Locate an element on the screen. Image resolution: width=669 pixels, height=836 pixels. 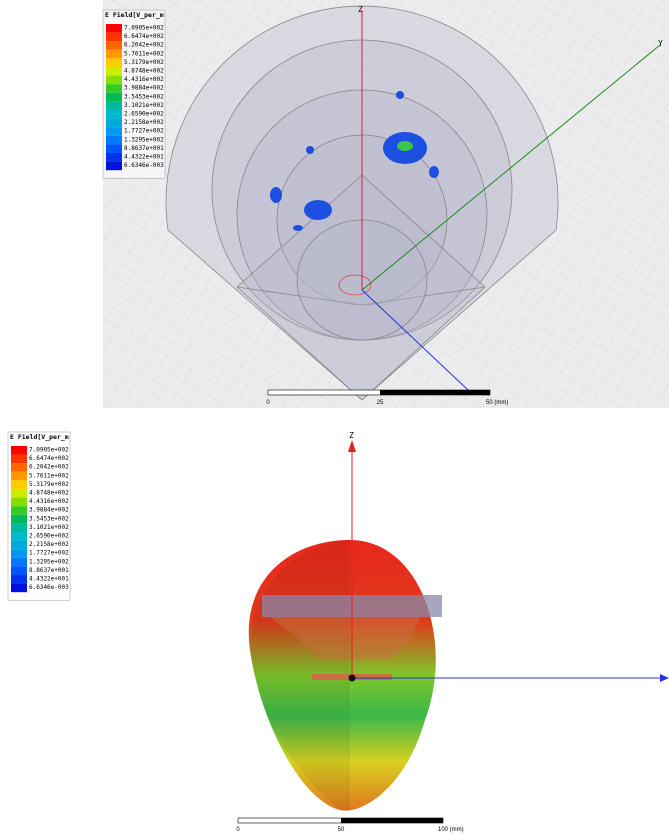
scale-label: 50 (mm) is located at coordinates (497, 403).